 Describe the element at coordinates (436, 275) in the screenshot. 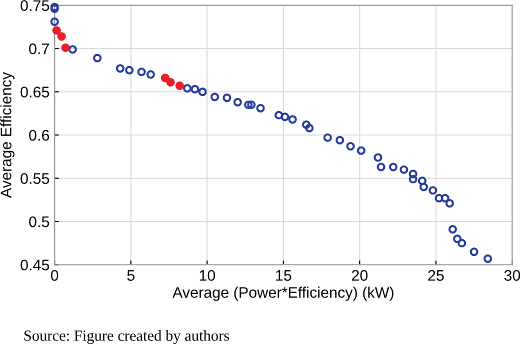

I see `x-tick-label: 25` at that location.